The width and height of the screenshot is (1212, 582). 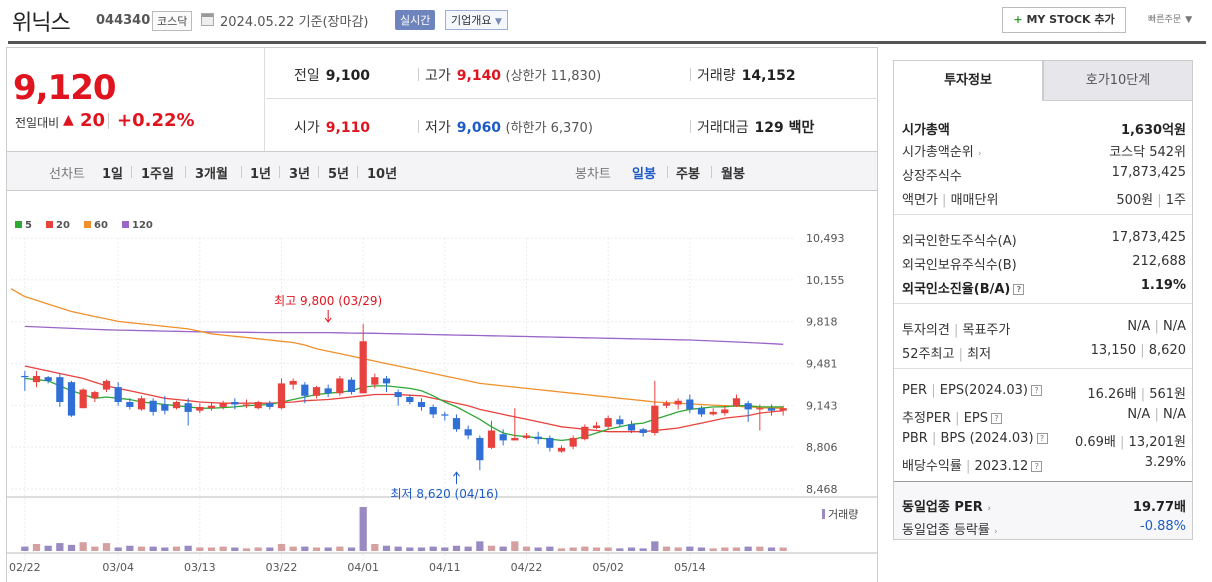 I want to click on realtime-button: 실시간, so click(x=415, y=20).